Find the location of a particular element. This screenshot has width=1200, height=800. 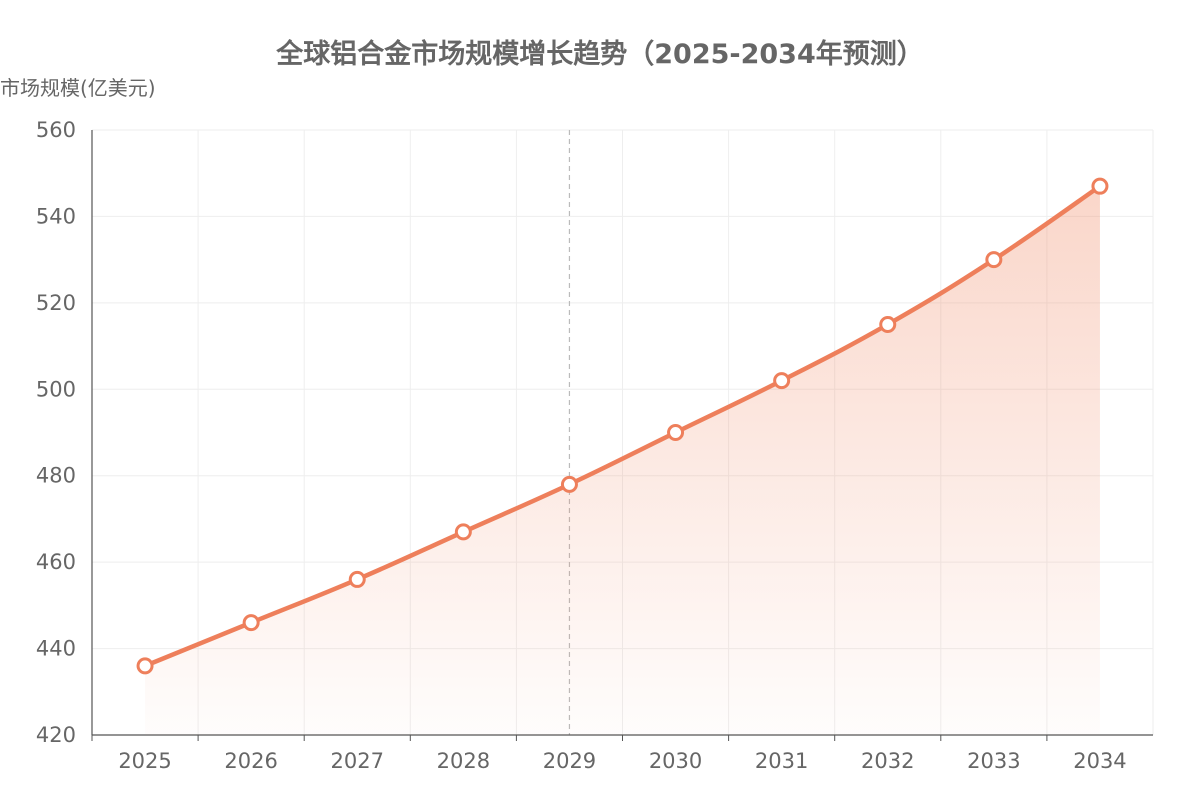

x-tick-label: 2031 is located at coordinates (781, 761).